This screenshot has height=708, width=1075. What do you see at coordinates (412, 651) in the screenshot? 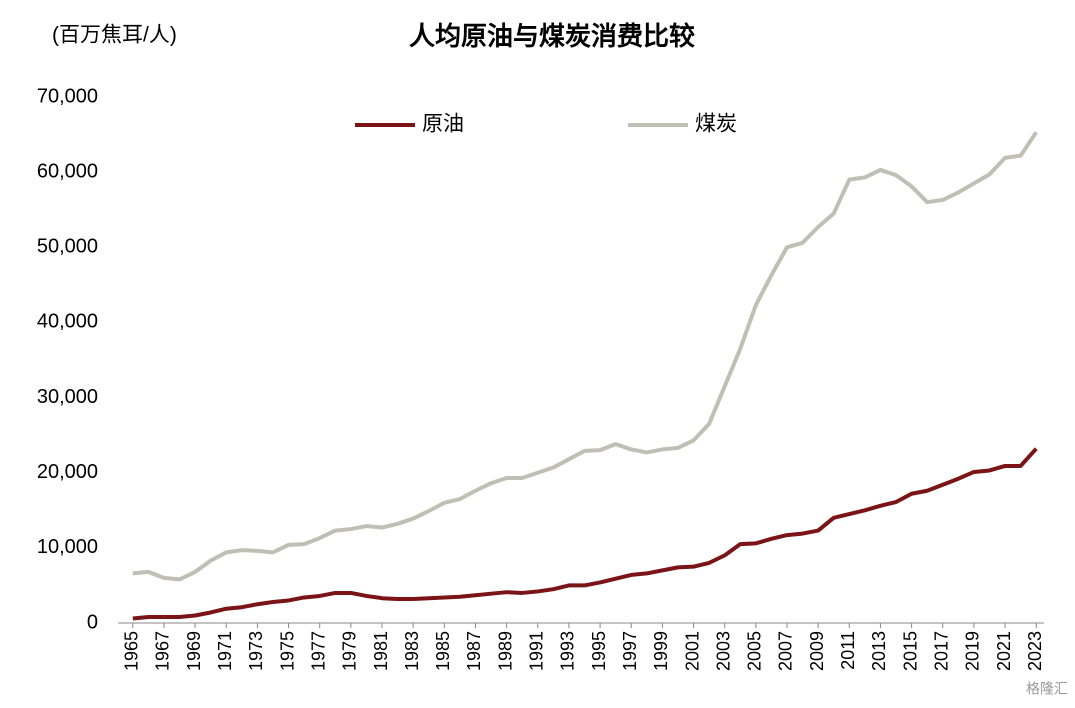
I see `x-tick-label: 1983` at bounding box center [412, 651].